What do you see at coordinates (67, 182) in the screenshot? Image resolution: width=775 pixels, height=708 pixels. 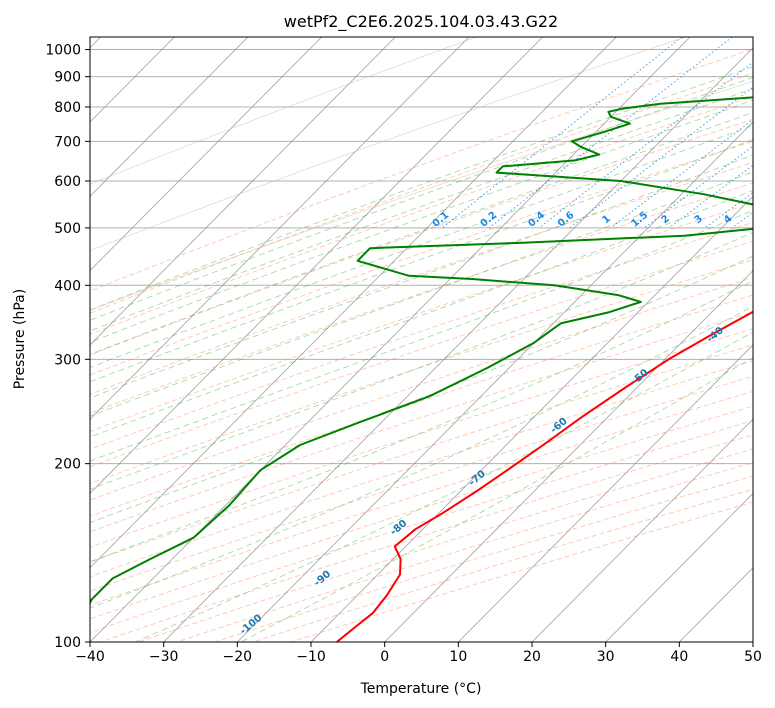 I see `y-tick-label: 600` at bounding box center [67, 182].